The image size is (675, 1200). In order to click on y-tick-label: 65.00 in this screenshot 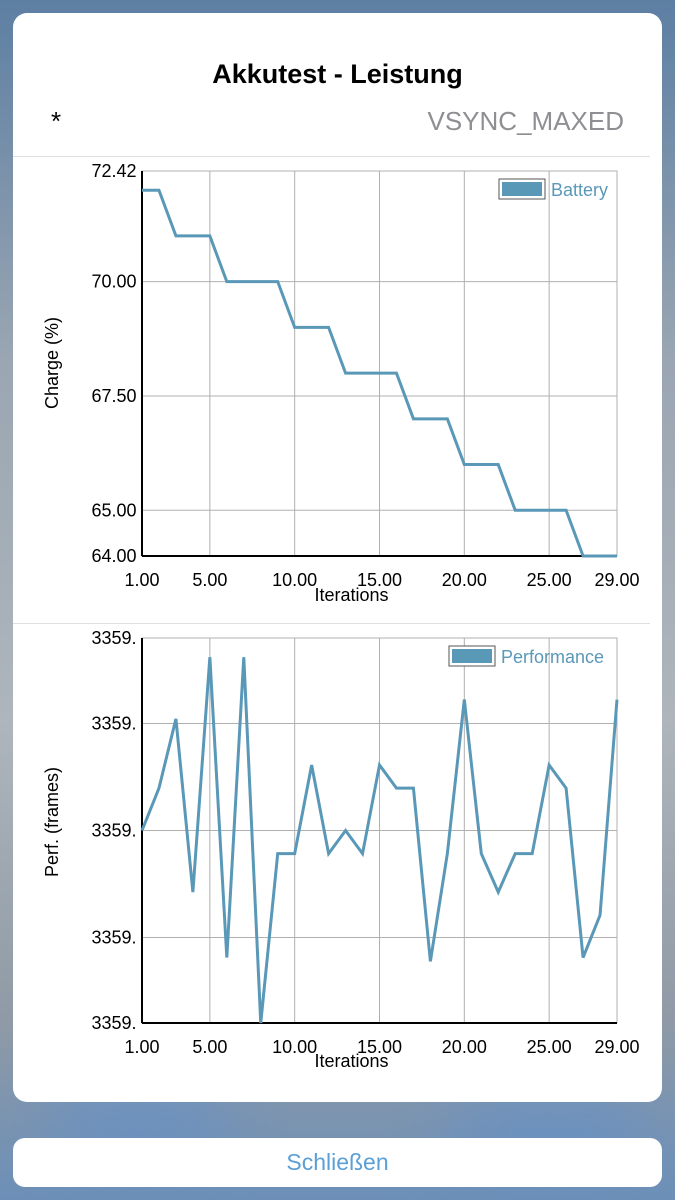, I will do `click(113, 510)`.